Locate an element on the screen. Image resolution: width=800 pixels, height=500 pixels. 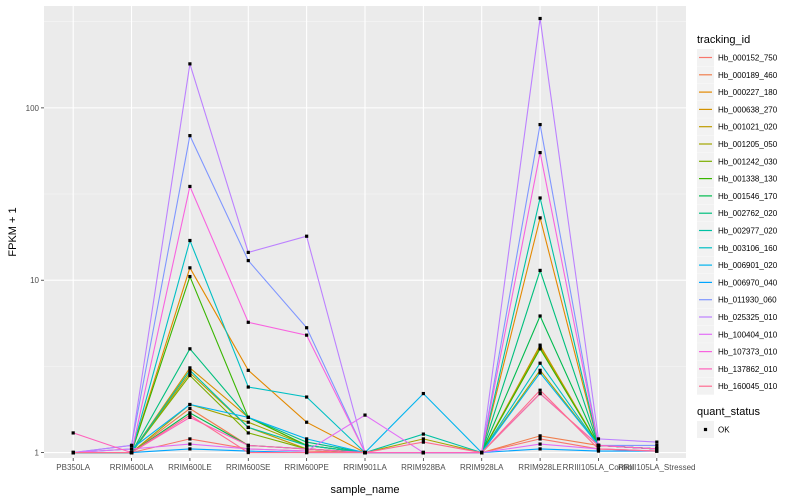
legend-label: Hb_137862_010 is located at coordinates (748, 369).